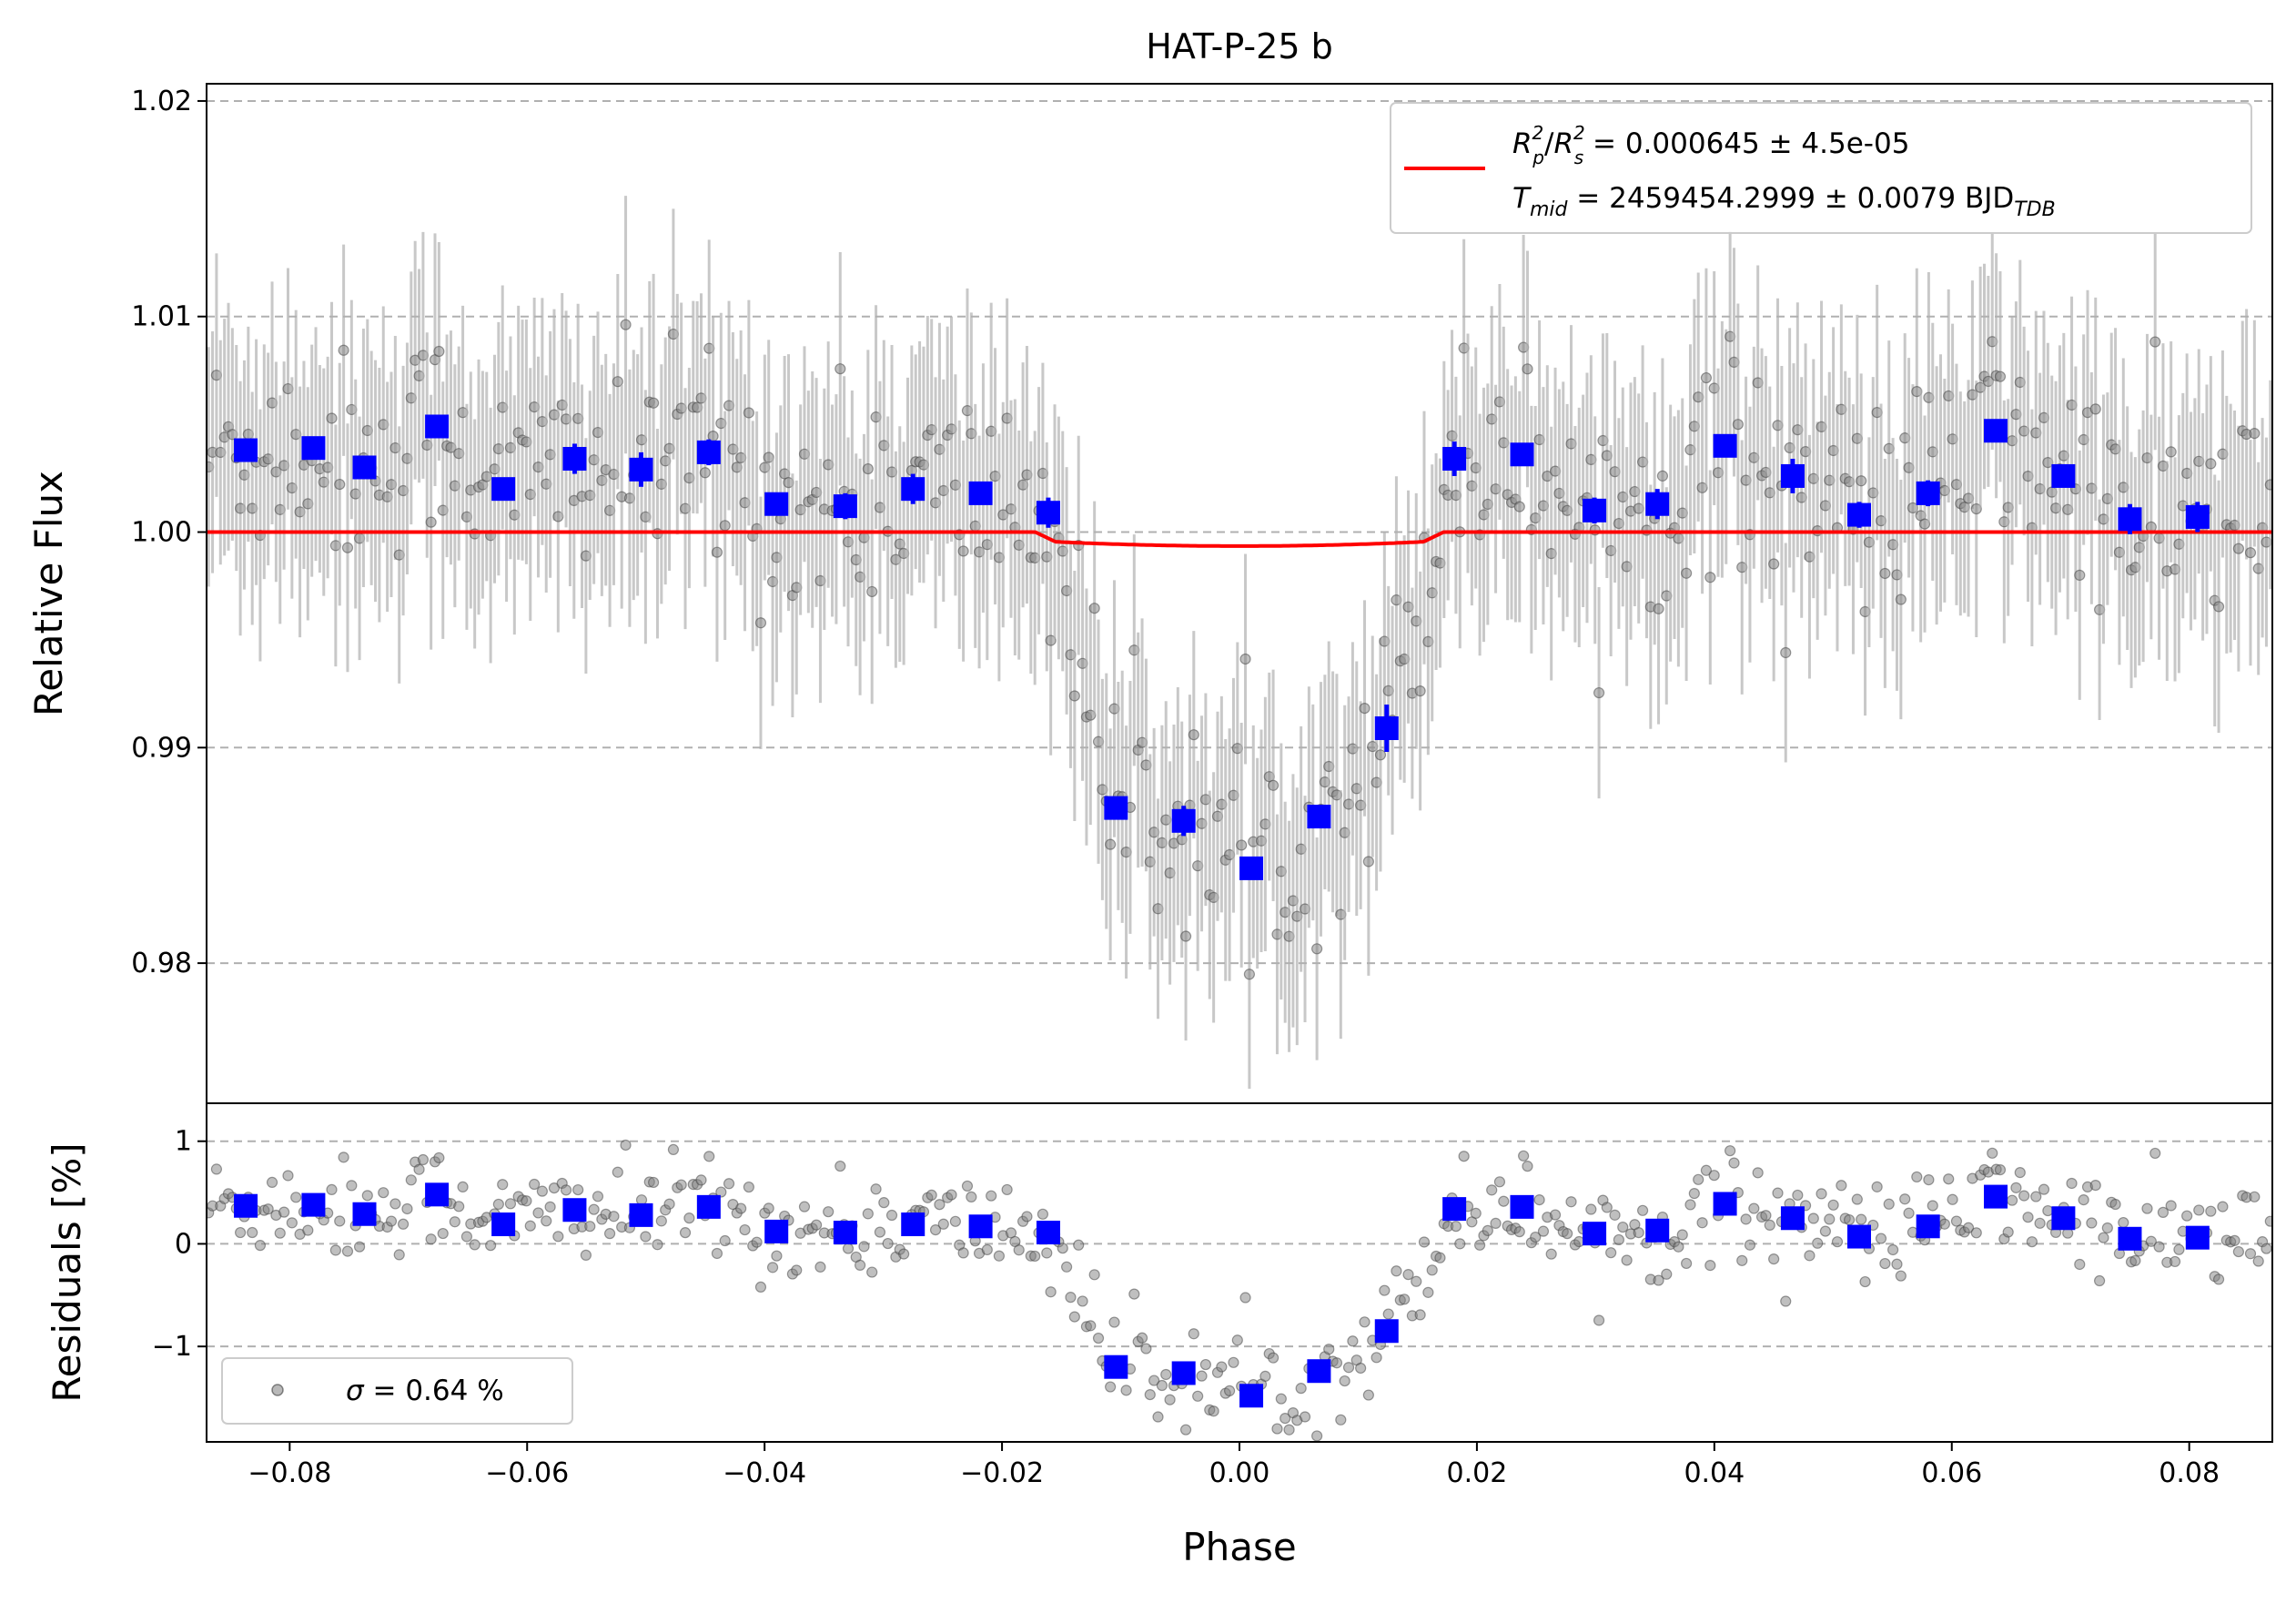  What do you see at coordinates (49, 593) in the screenshot?
I see `main-y-axis-label: Relative Flux` at bounding box center [49, 593].